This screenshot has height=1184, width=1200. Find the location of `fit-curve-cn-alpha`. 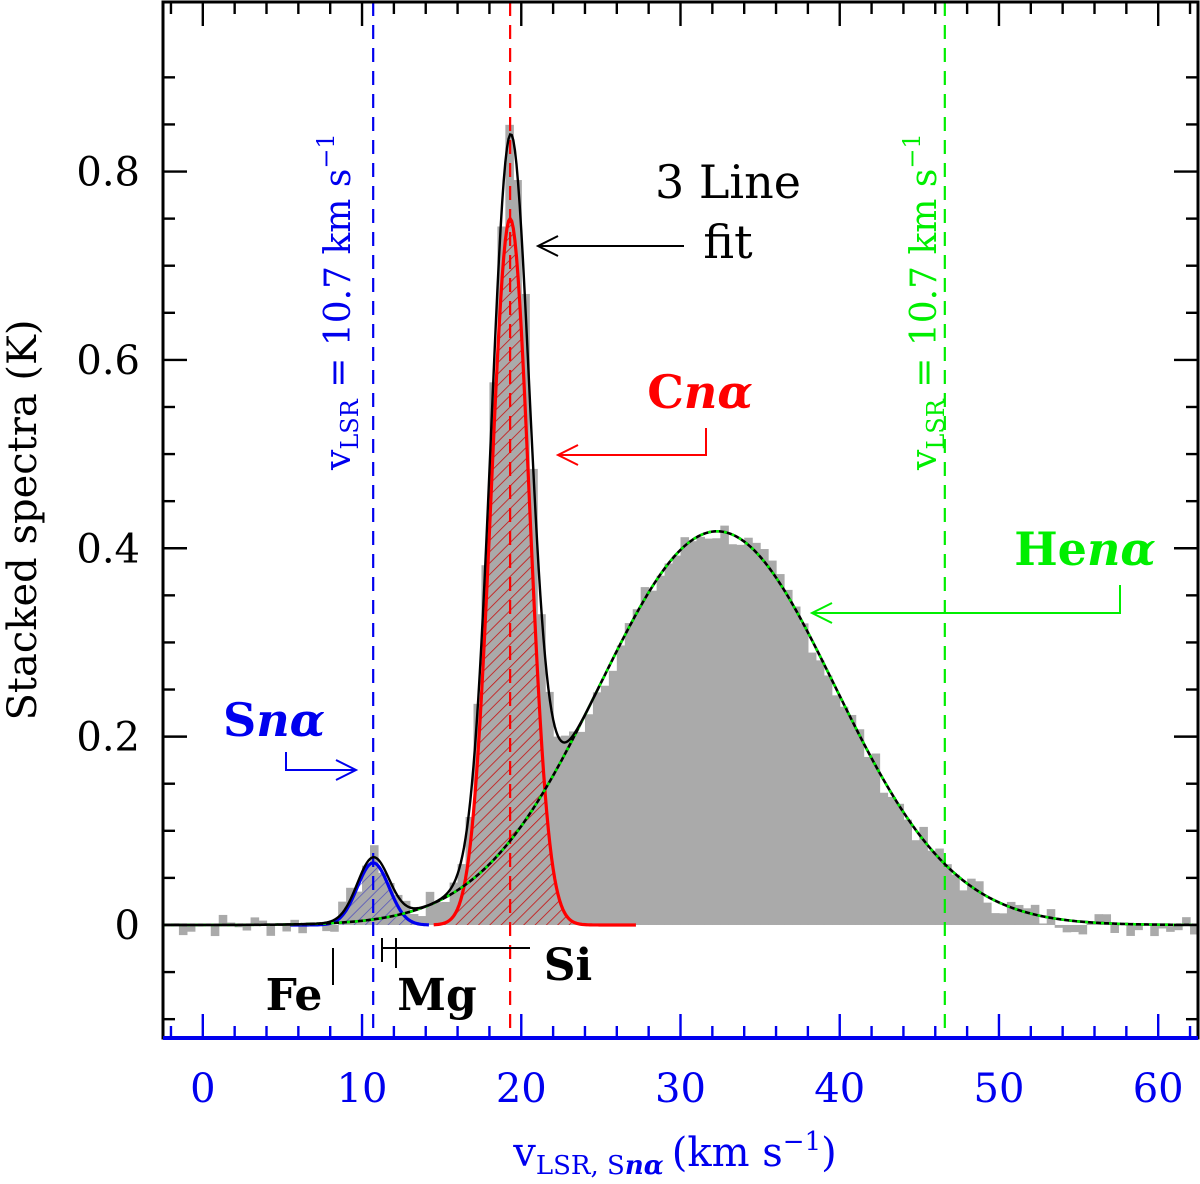

fit-curve-cn-alpha is located at coordinates (534, 571).